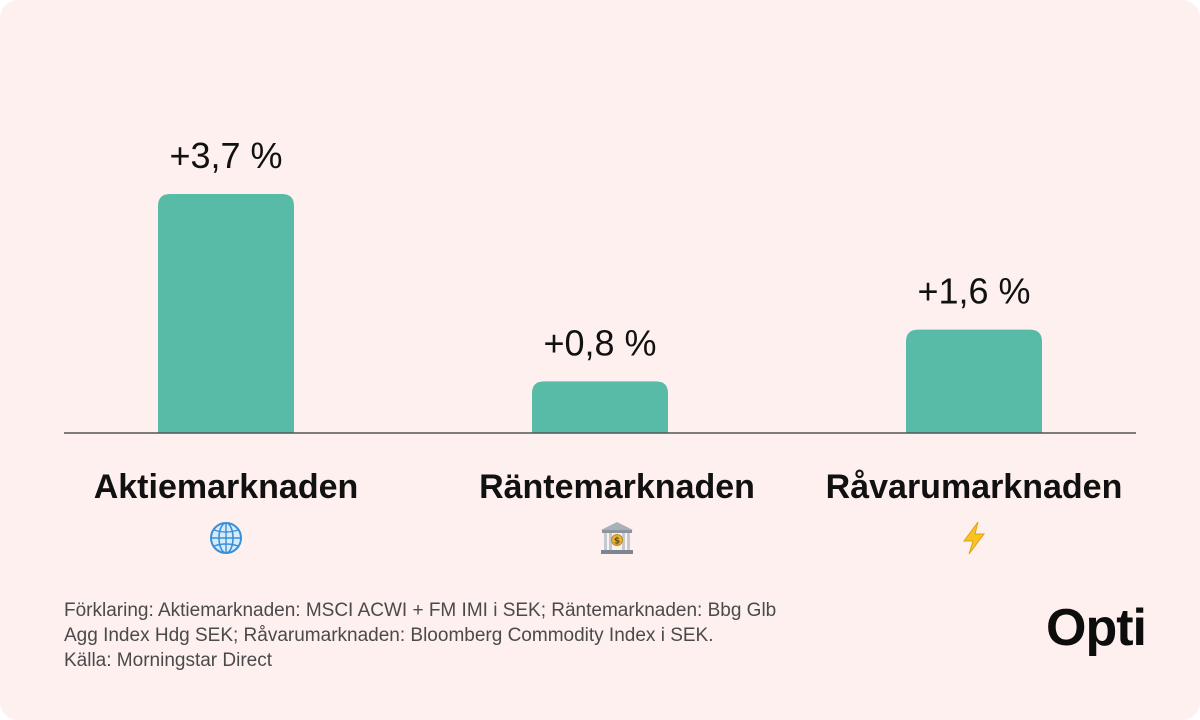  Describe the element at coordinates (225, 155) in the screenshot. I see `value-label-aktiemarknaden: +3,7 %` at that location.